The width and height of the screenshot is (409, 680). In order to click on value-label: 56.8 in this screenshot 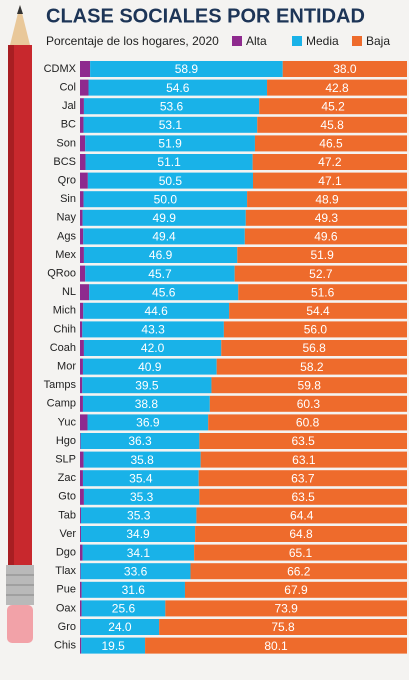, I will do `click(314, 348)`.